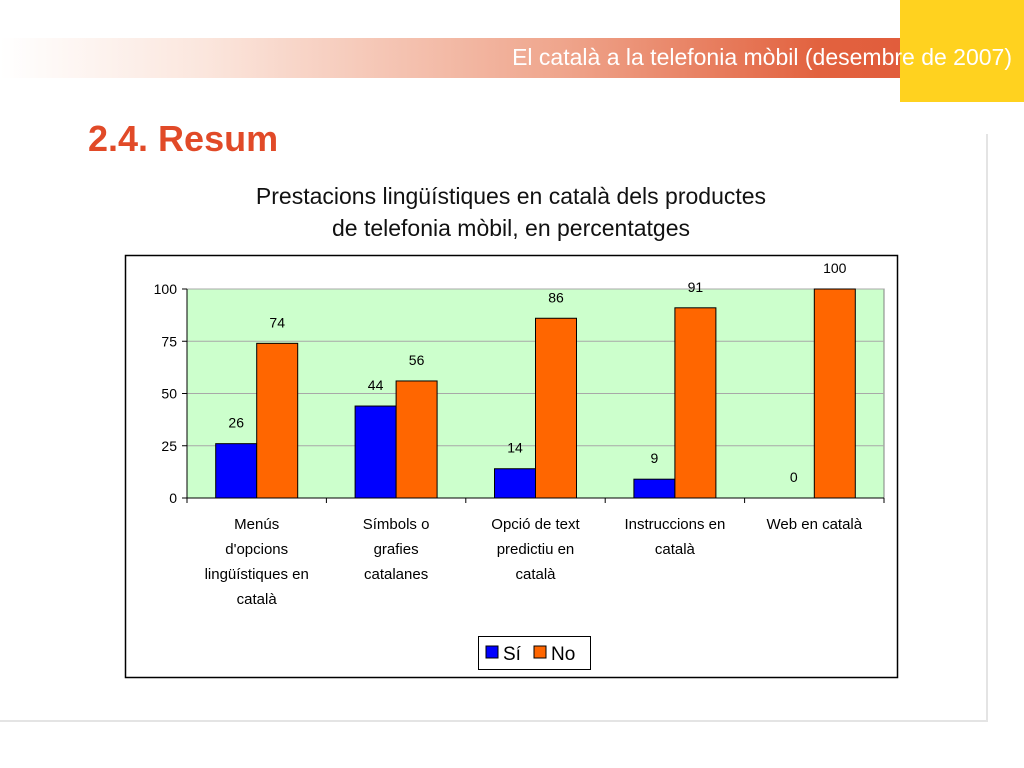 Image resolution: width=1024 pixels, height=768 pixels. Describe the element at coordinates (540, 652) in the screenshot. I see `legend-swatch-no` at that location.